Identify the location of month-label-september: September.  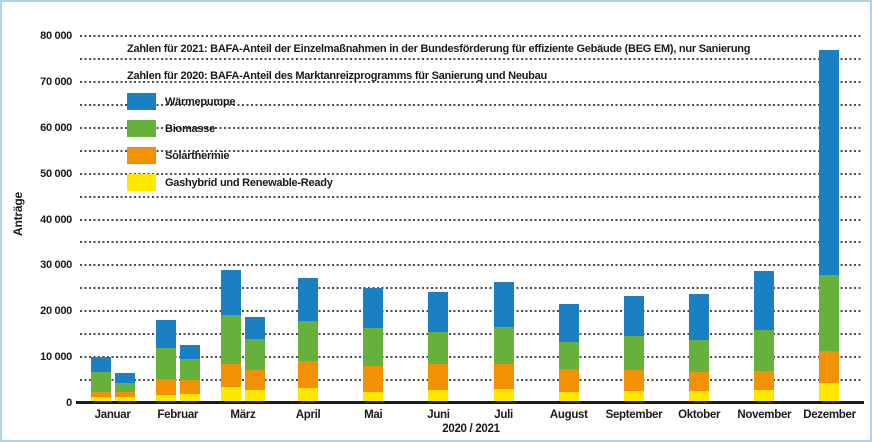
(634, 415).